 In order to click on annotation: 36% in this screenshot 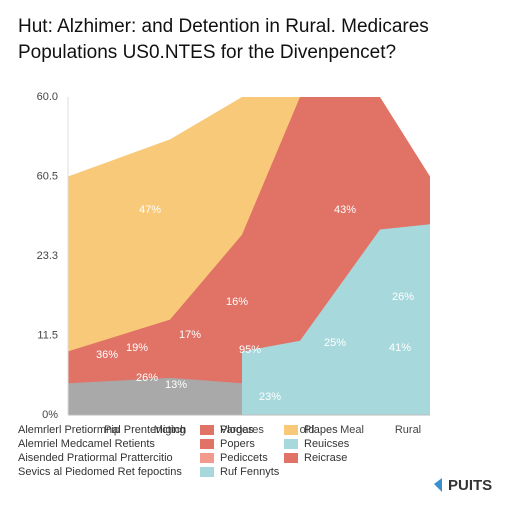, I will do `click(107, 355)`.